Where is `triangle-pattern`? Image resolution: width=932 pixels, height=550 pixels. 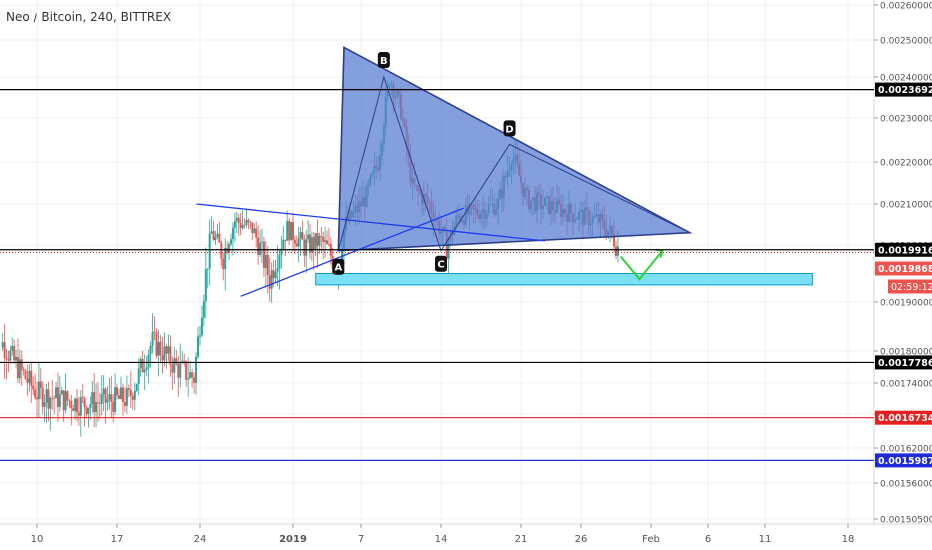
triangle-pattern is located at coordinates (515, 149).